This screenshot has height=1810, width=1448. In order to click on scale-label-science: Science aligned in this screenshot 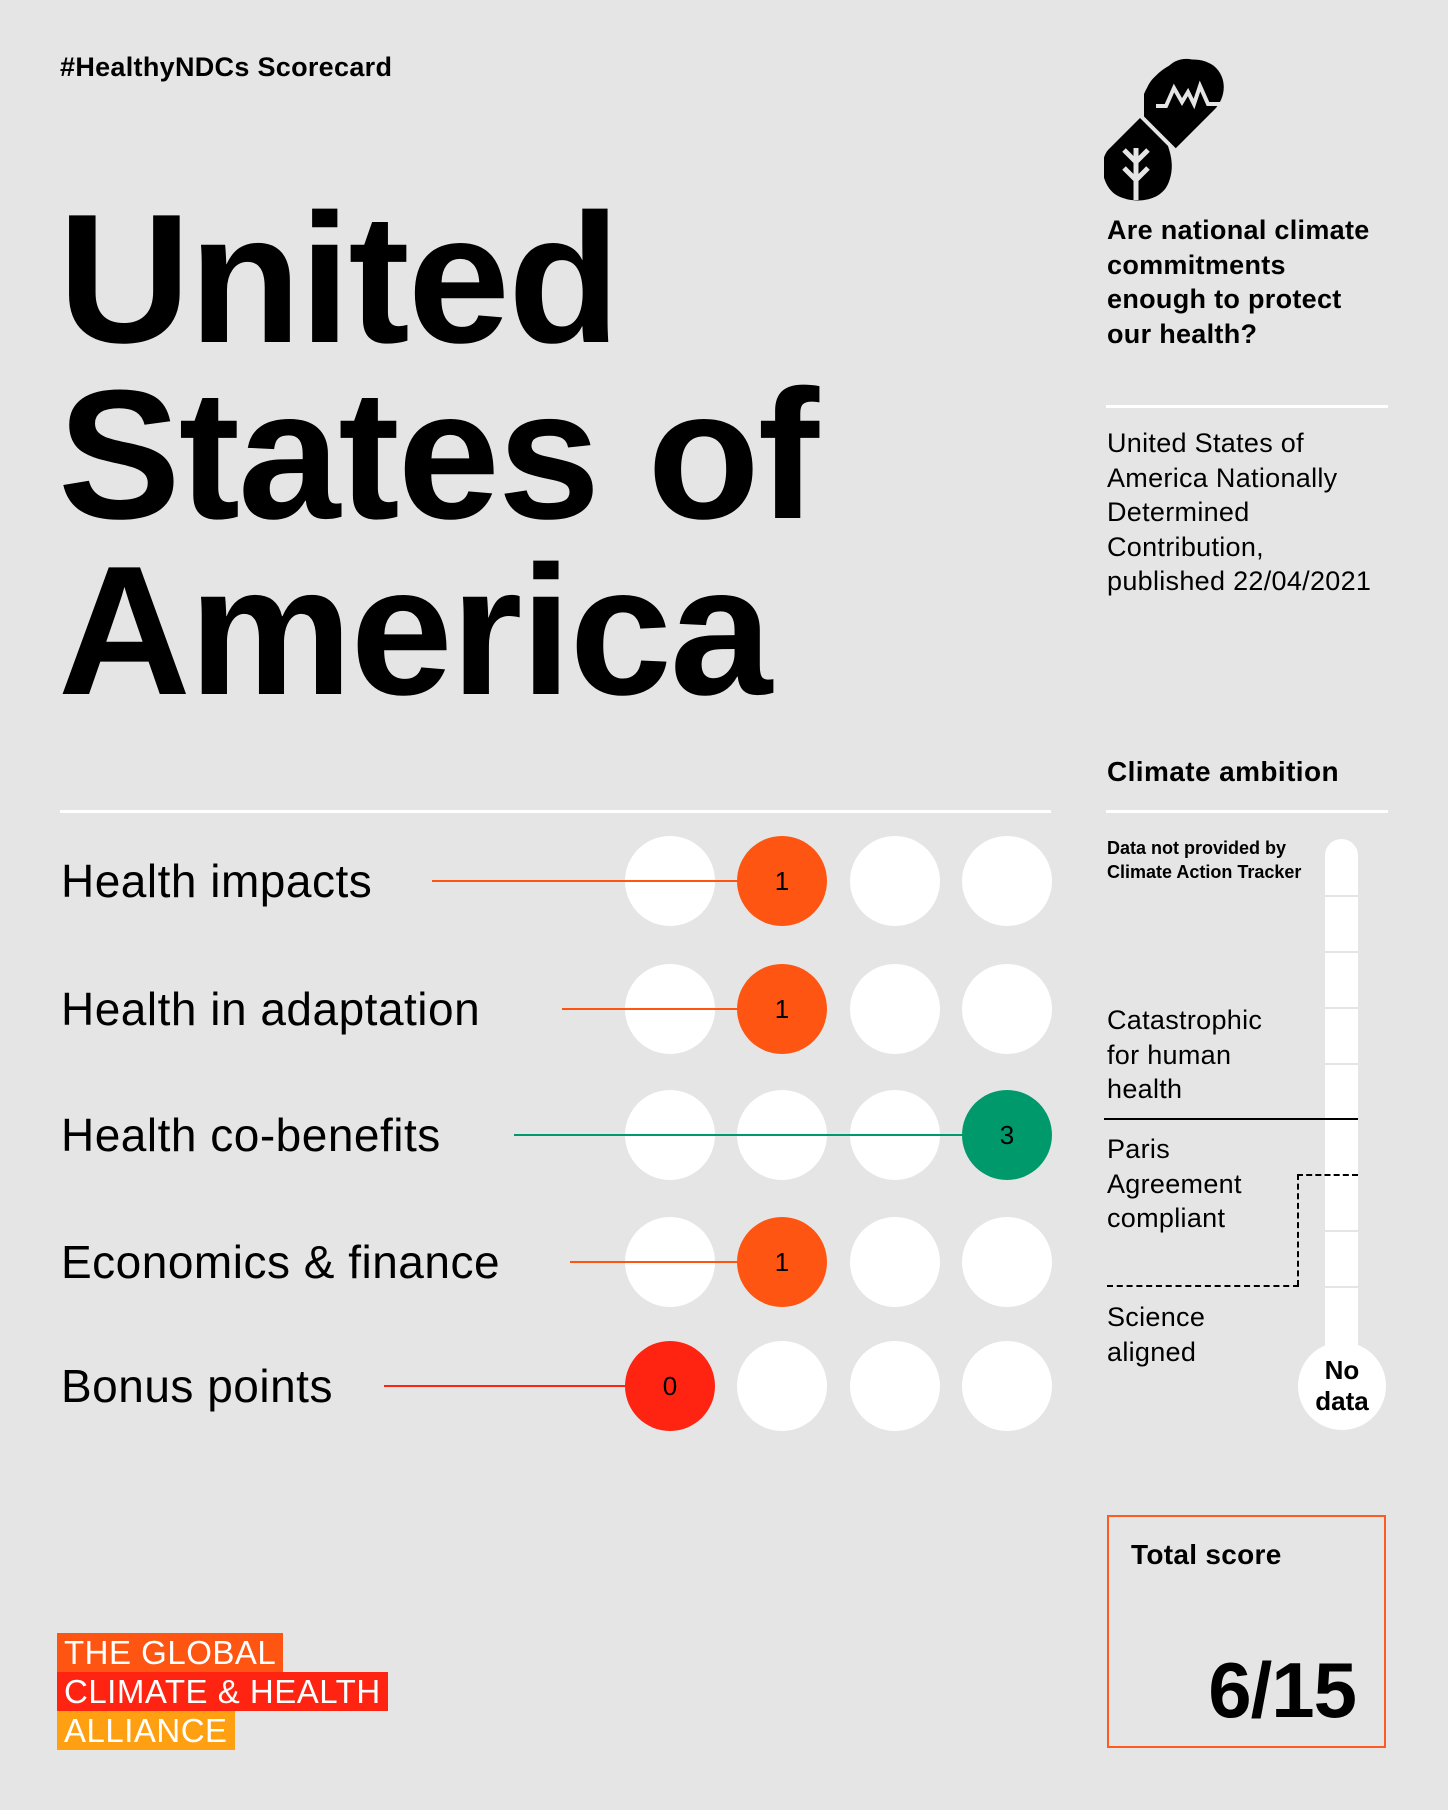, I will do `click(1156, 1334)`.